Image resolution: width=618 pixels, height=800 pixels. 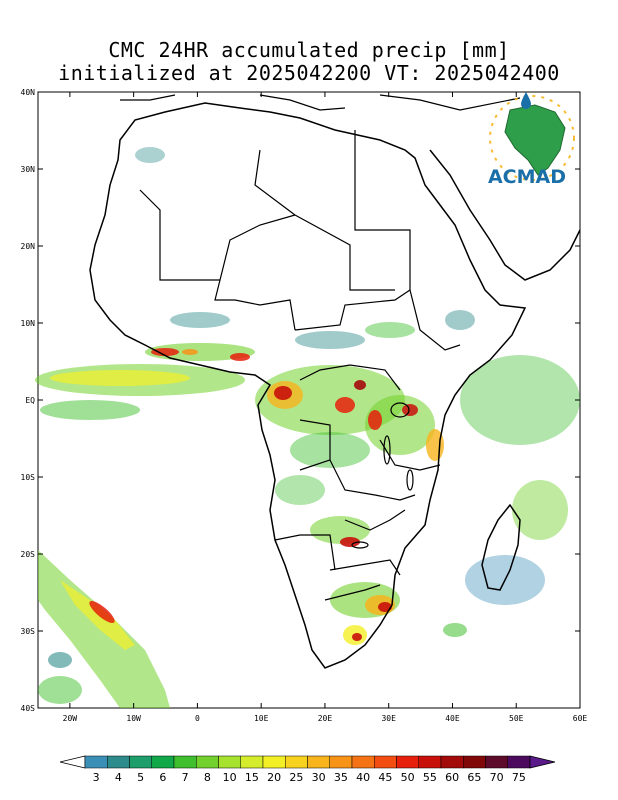 What do you see at coordinates (404, 428) in the screenshot?
I see `precip-east-africa-lakes` at bounding box center [404, 428].